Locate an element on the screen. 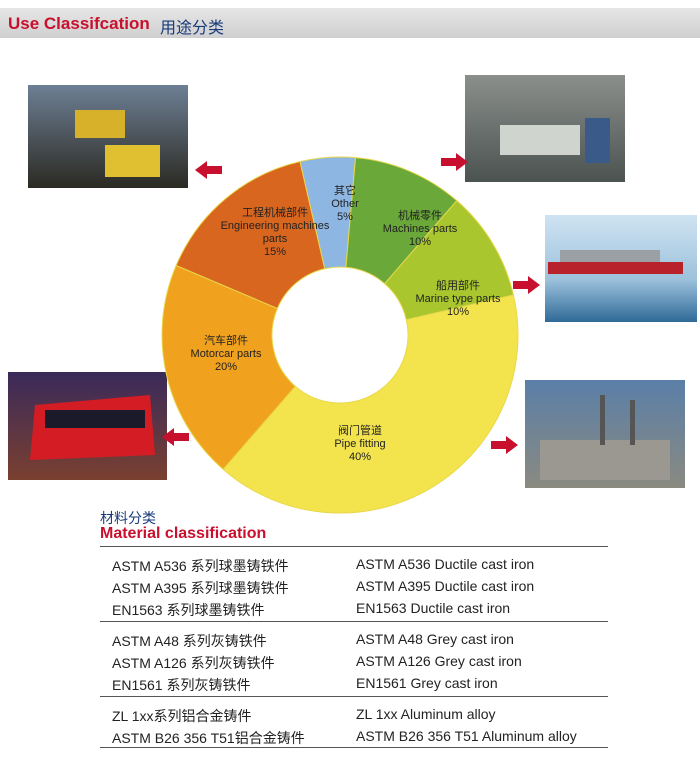  slice-label-cn: 机械零件 is located at coordinates (420, 216).